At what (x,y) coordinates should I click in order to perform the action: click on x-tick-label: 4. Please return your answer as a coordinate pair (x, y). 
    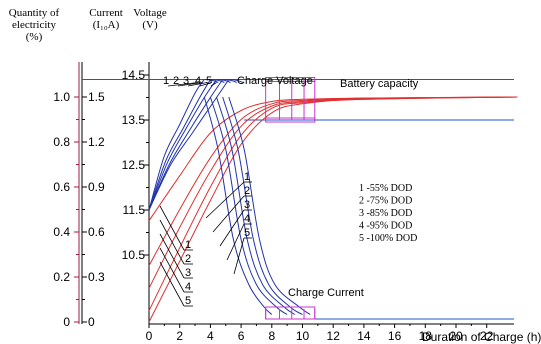
    Looking at the image, I should click on (210, 336).